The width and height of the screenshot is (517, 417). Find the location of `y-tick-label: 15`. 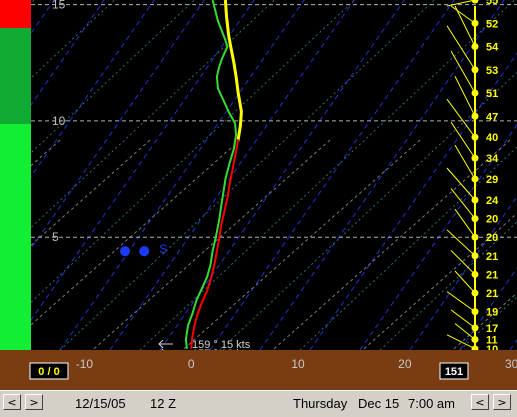

y-tick-label: 15 is located at coordinates (59, 6).